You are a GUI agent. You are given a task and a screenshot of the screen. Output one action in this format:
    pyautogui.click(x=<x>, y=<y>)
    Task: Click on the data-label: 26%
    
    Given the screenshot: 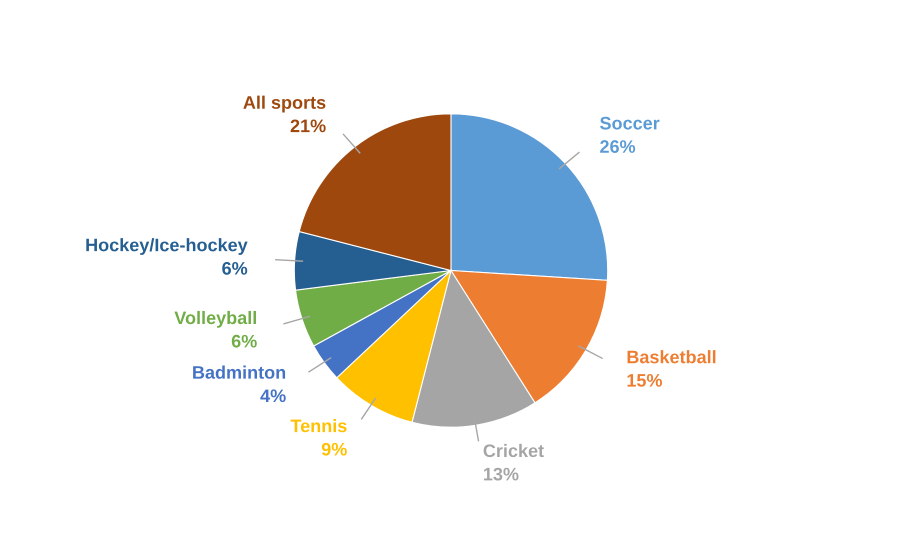 What is the action you would take?
    pyautogui.click(x=618, y=146)
    